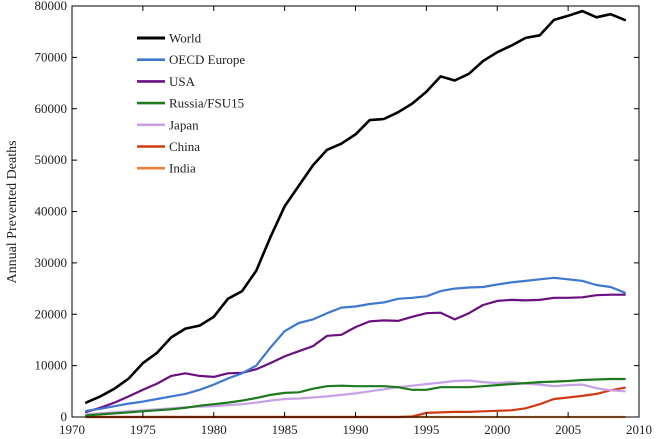  What do you see at coordinates (497, 429) in the screenshot?
I see `x-tick-label: 2000` at bounding box center [497, 429].